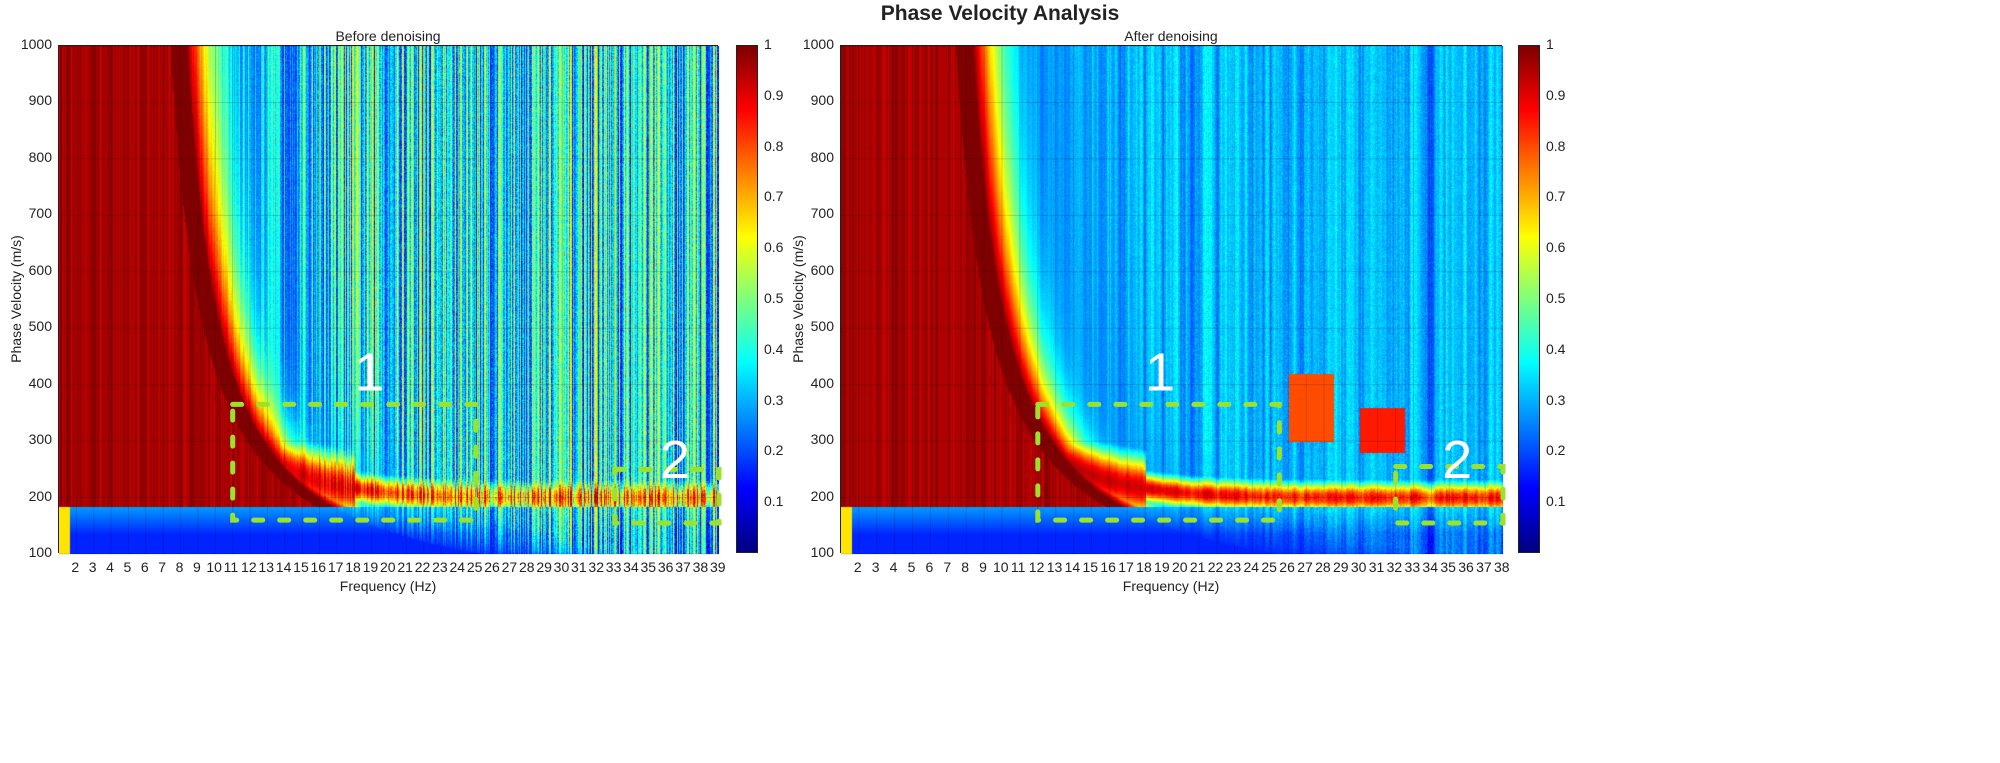  What do you see at coordinates (544, 567) in the screenshot?
I see `x-tick-label: 29` at bounding box center [544, 567].